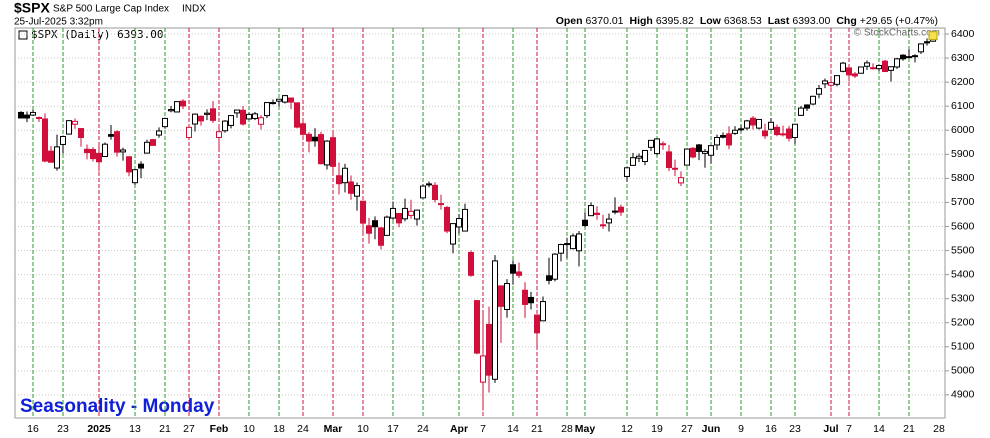 The width and height of the screenshot is (990, 438). Describe the element at coordinates (795, 429) in the screenshot. I see `x-tick-label: 23` at that location.